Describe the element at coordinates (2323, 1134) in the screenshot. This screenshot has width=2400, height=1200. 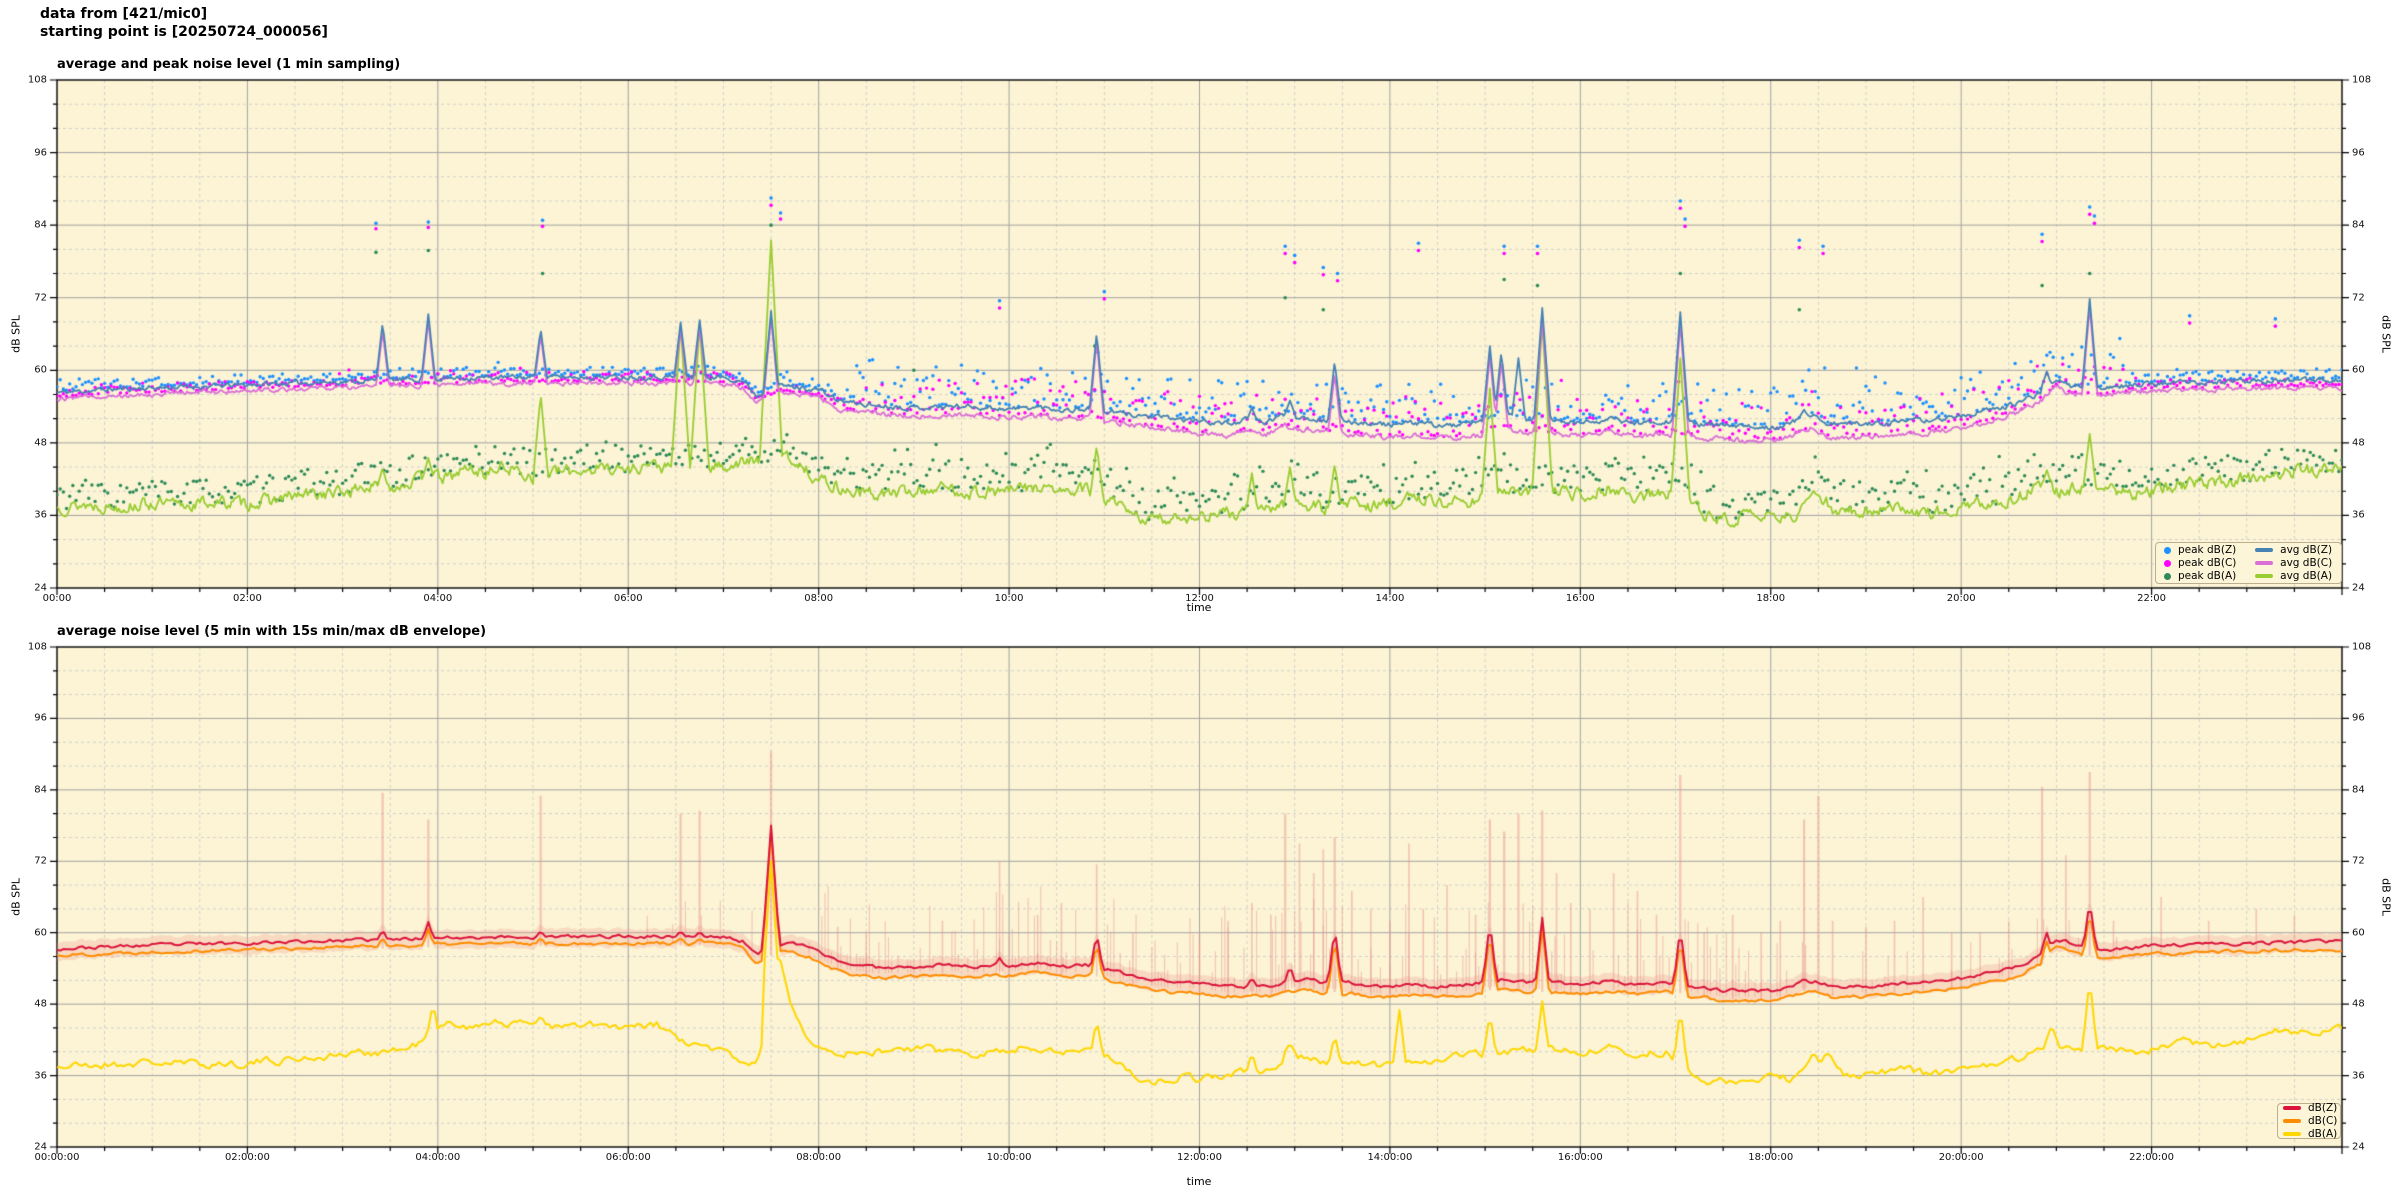
I see `legend-label: dB(A)` at that location.